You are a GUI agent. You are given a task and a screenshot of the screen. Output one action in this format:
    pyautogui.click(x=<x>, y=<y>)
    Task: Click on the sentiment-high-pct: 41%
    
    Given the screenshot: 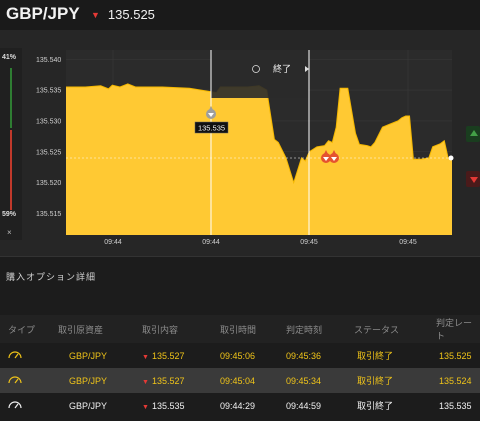 What is the action you would take?
    pyautogui.click(x=9, y=57)
    